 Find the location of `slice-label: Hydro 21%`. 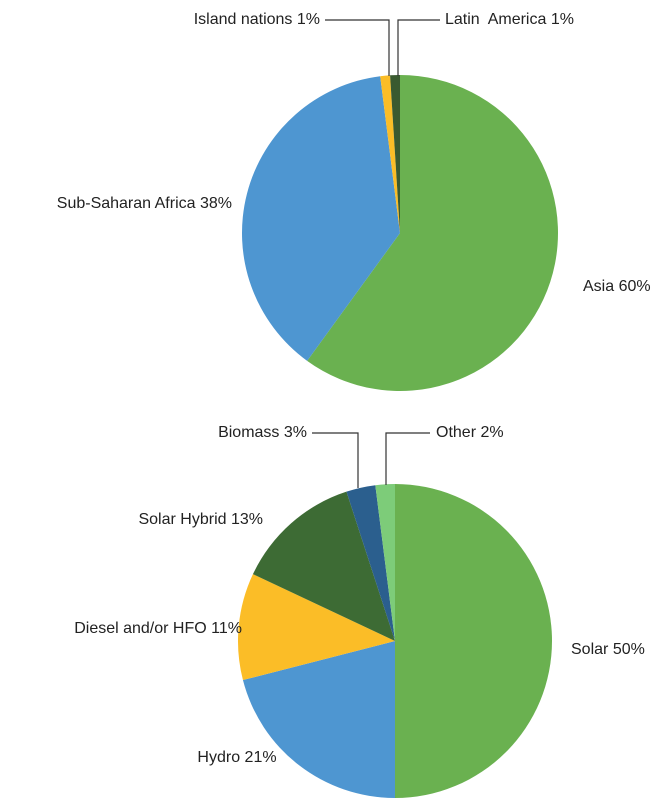

slice-label: Hydro 21% is located at coordinates (236, 757).